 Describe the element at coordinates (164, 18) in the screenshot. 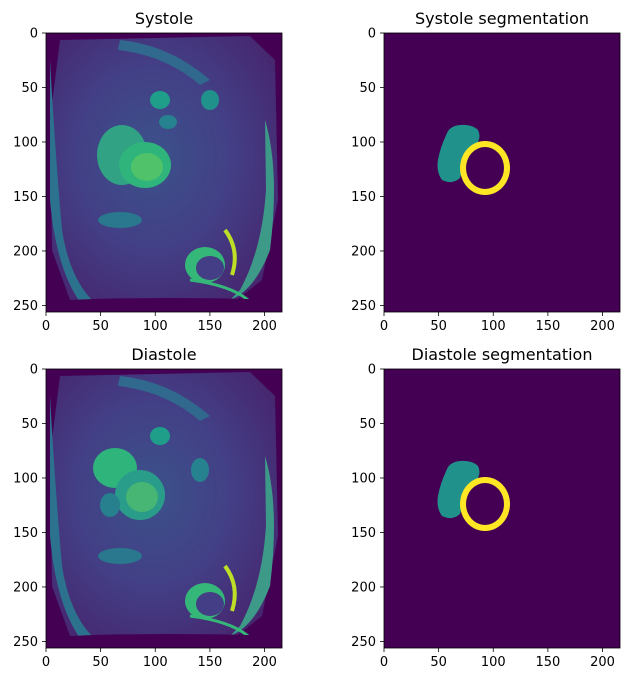

I see `panel-title: Systole` at that location.